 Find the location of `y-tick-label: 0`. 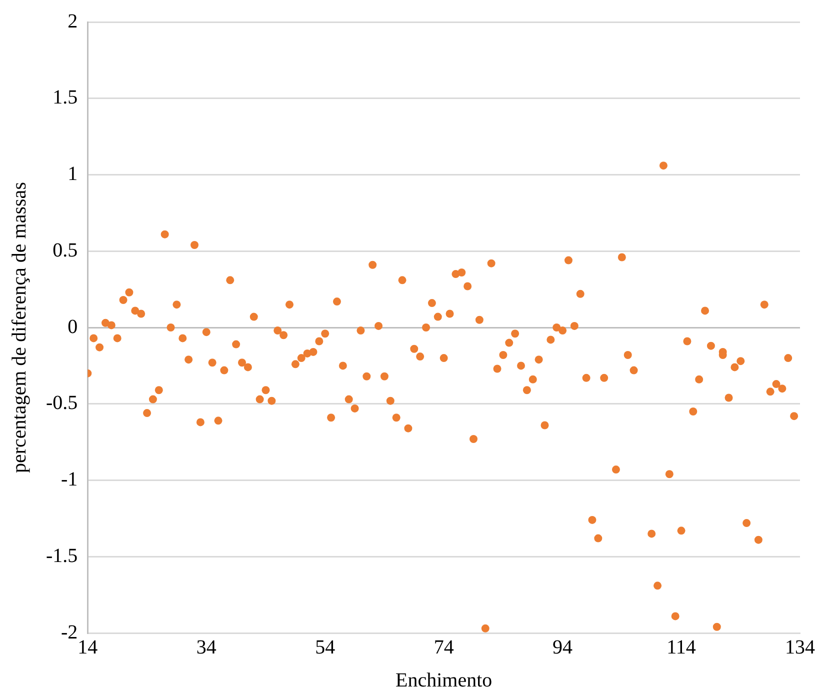

y-tick-label: 0 is located at coordinates (73, 327).